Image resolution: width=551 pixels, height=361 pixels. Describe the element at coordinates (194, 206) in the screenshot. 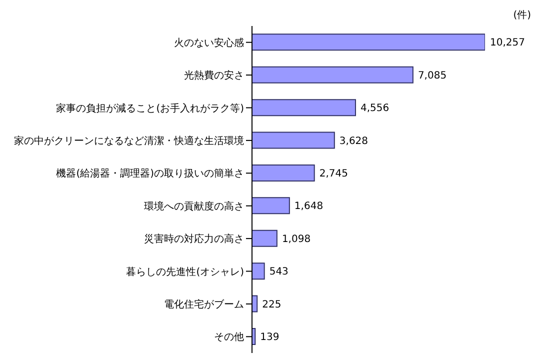

I see `y-tick-label: 環境への貢献度の高さ` at that location.